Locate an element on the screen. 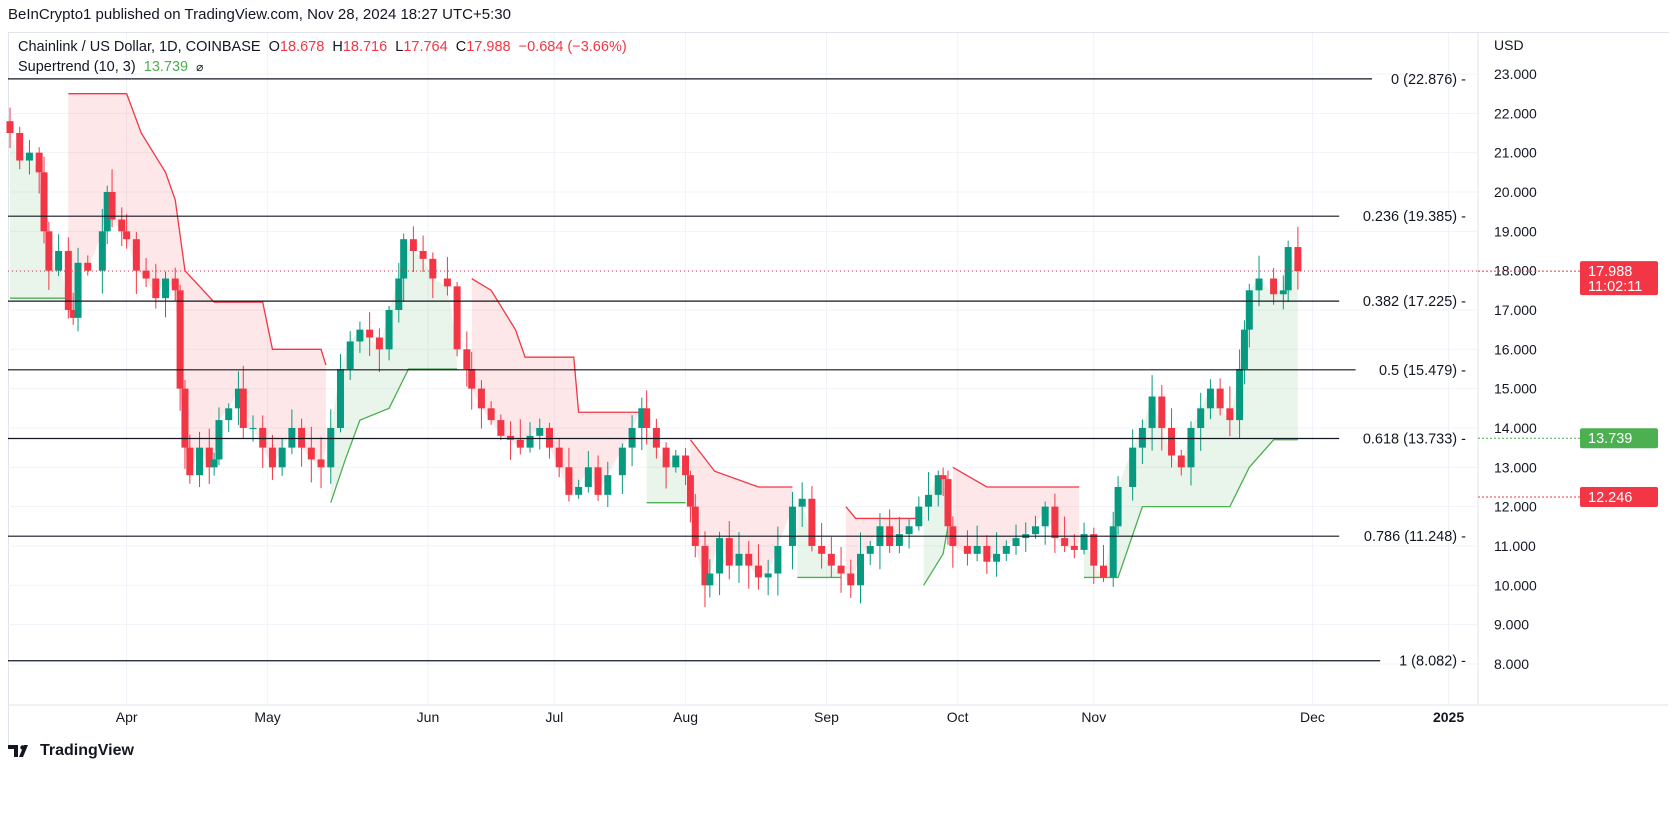 Image resolution: width=1676 pixels, height=822 pixels. x-tick-label: Sep is located at coordinates (826, 717).